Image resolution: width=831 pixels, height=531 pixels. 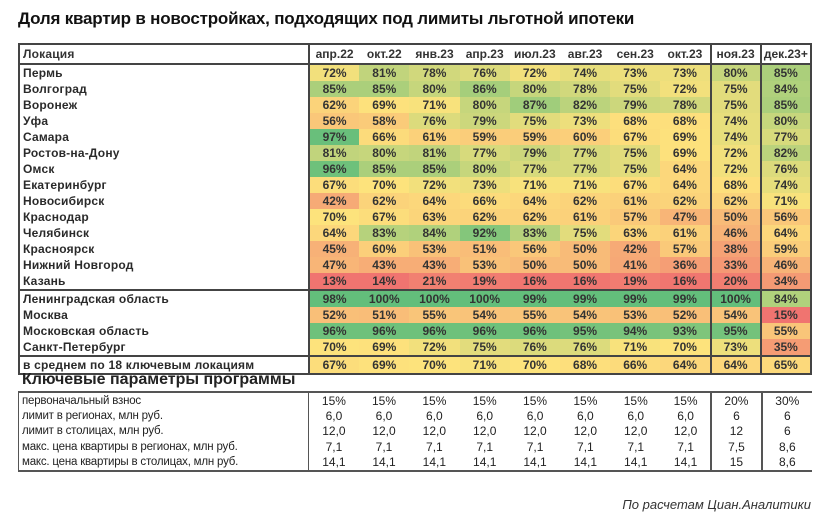 I want to click on heat-cell: 34%, so click(x=785, y=281).